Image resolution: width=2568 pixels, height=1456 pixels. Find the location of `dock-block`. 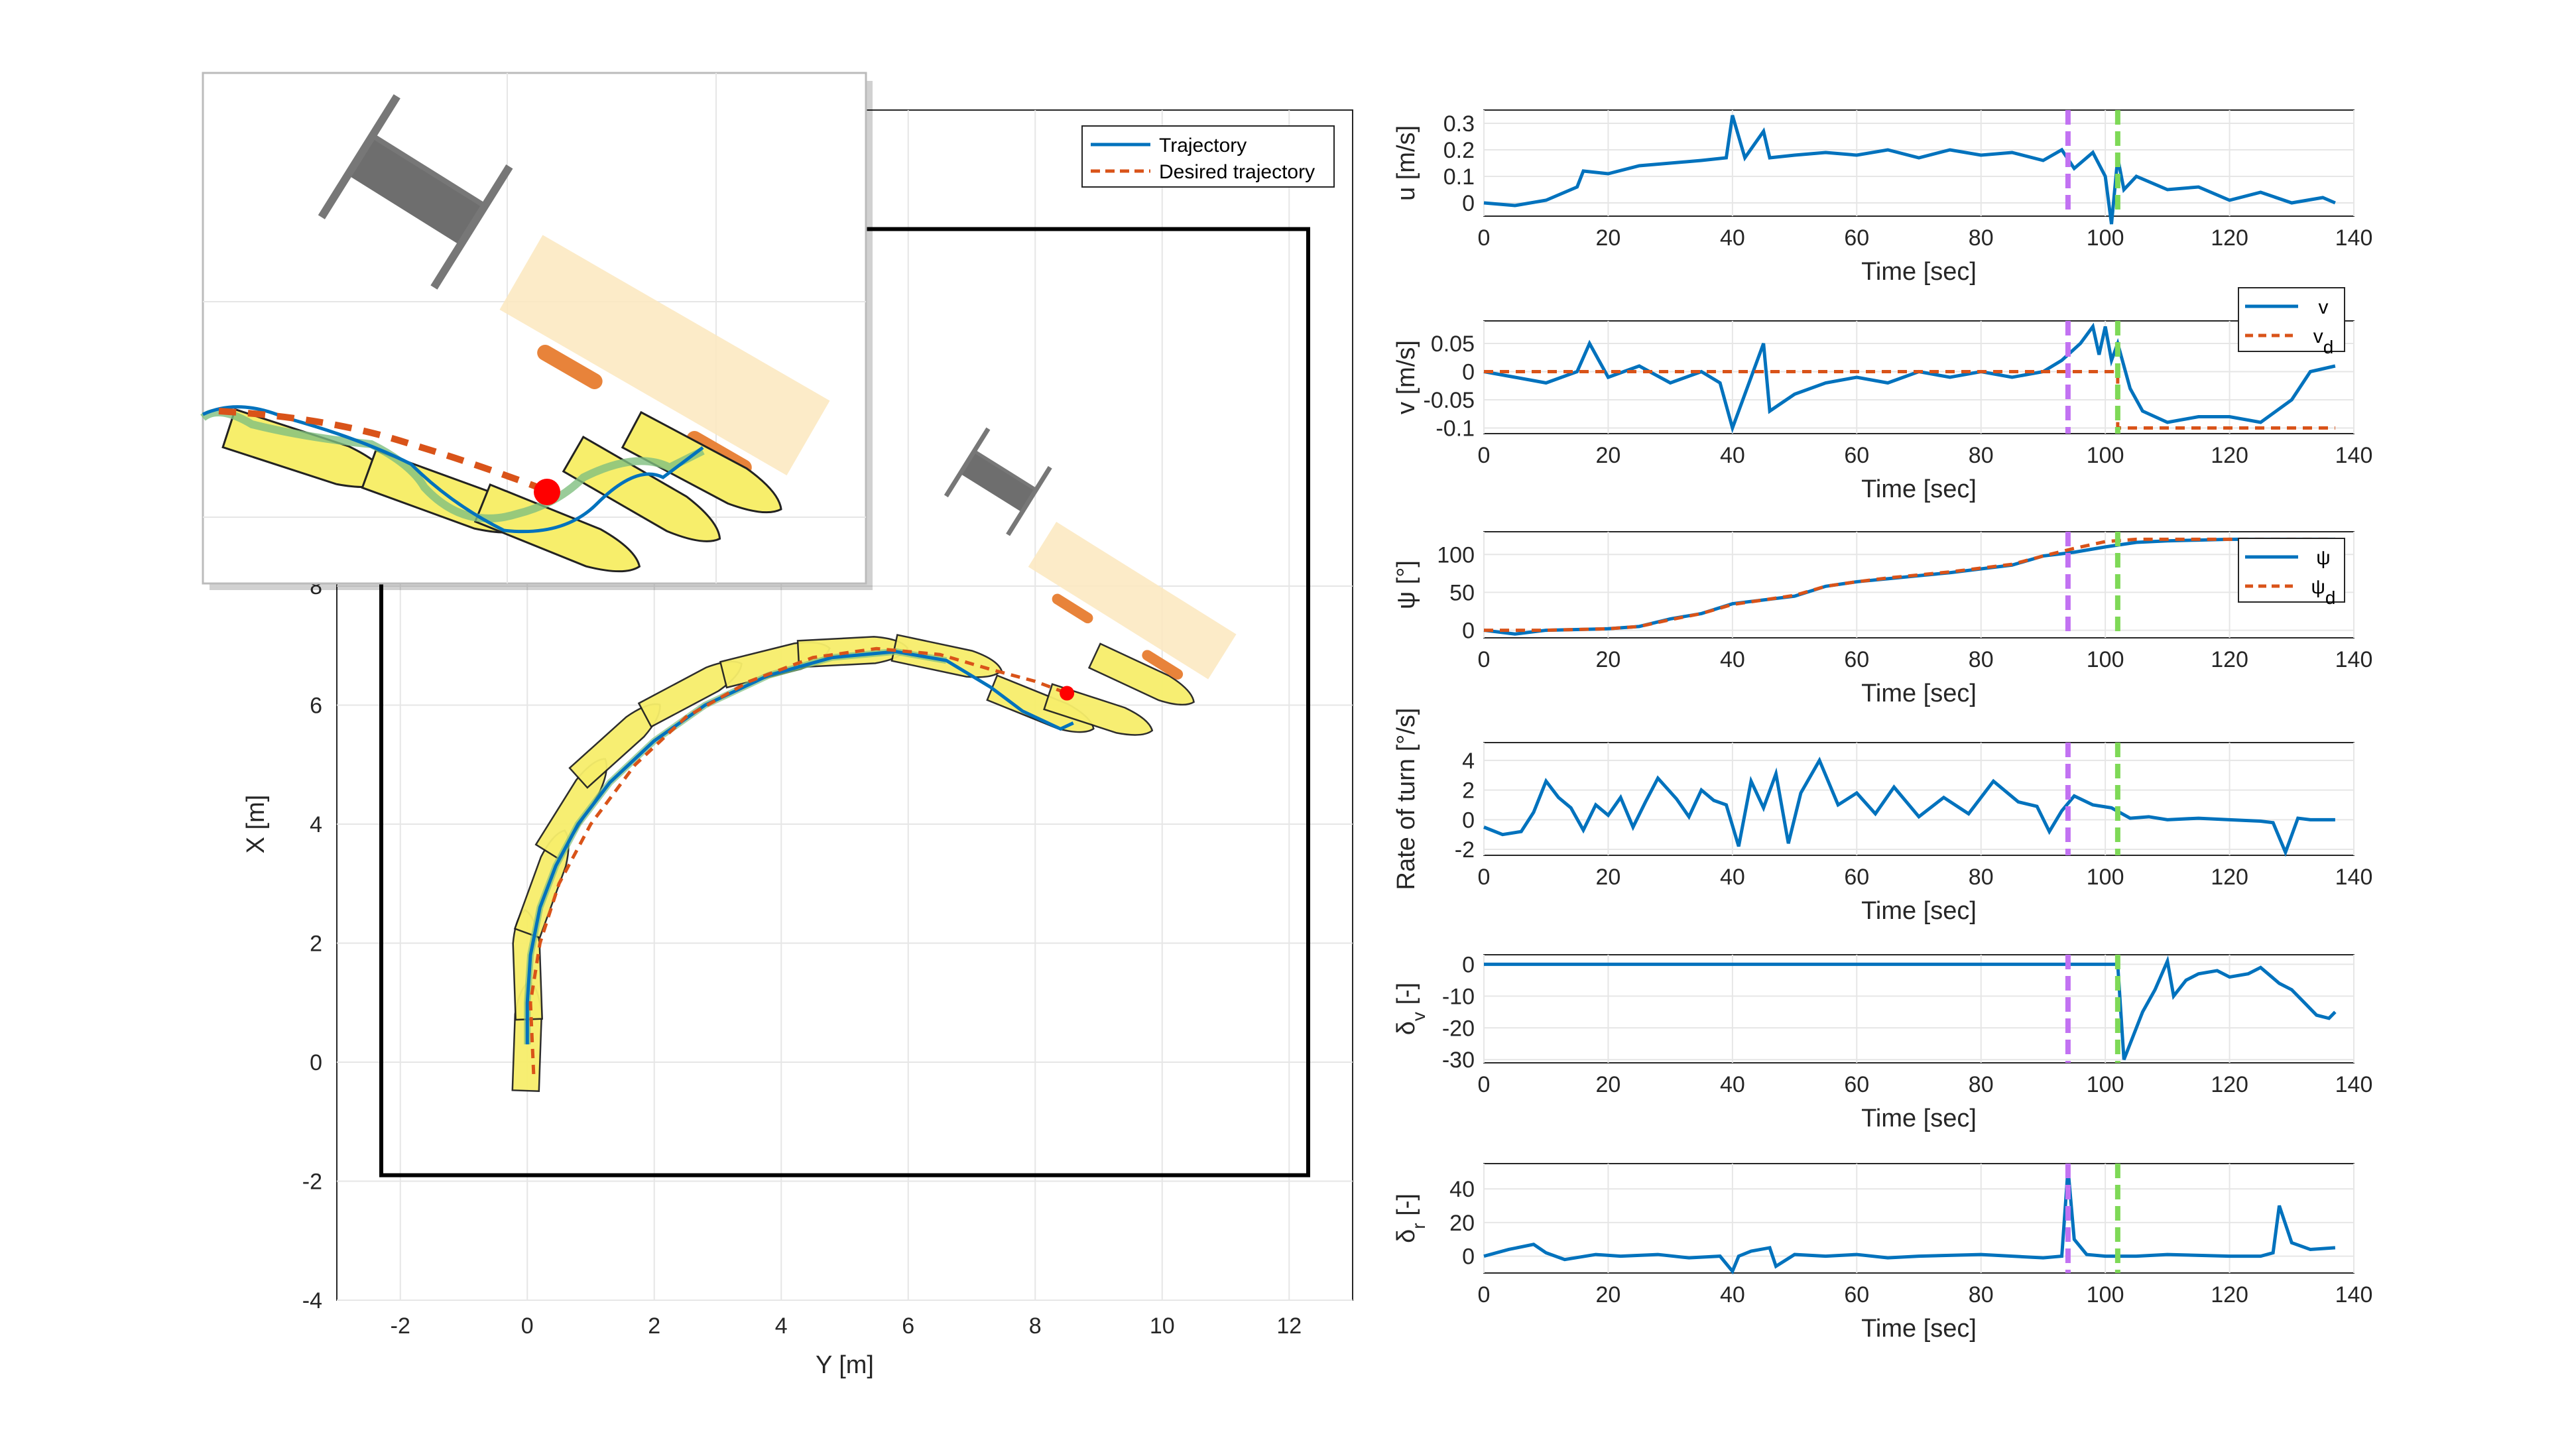

dock-block is located at coordinates (998, 482).